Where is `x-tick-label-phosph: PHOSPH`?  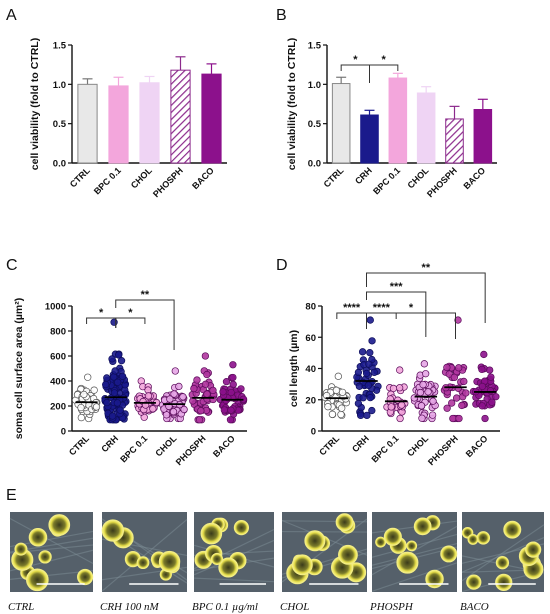 x-tick-label-phosph: PHOSPH is located at coordinates (442, 182).